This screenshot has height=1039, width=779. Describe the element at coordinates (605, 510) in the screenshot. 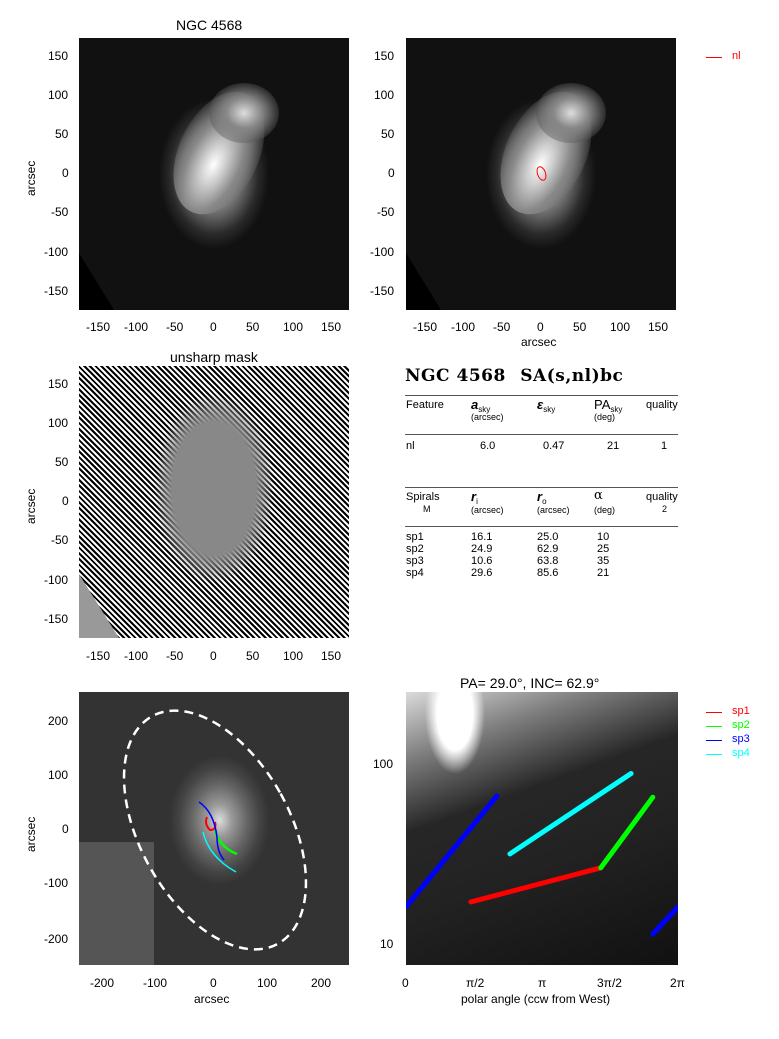

I see `hdr-alpha-unit: (deg)` at that location.